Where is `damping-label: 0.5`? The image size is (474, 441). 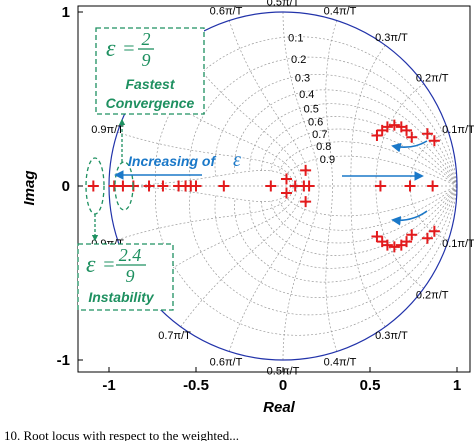 damping-label: 0.5 is located at coordinates (311, 109).